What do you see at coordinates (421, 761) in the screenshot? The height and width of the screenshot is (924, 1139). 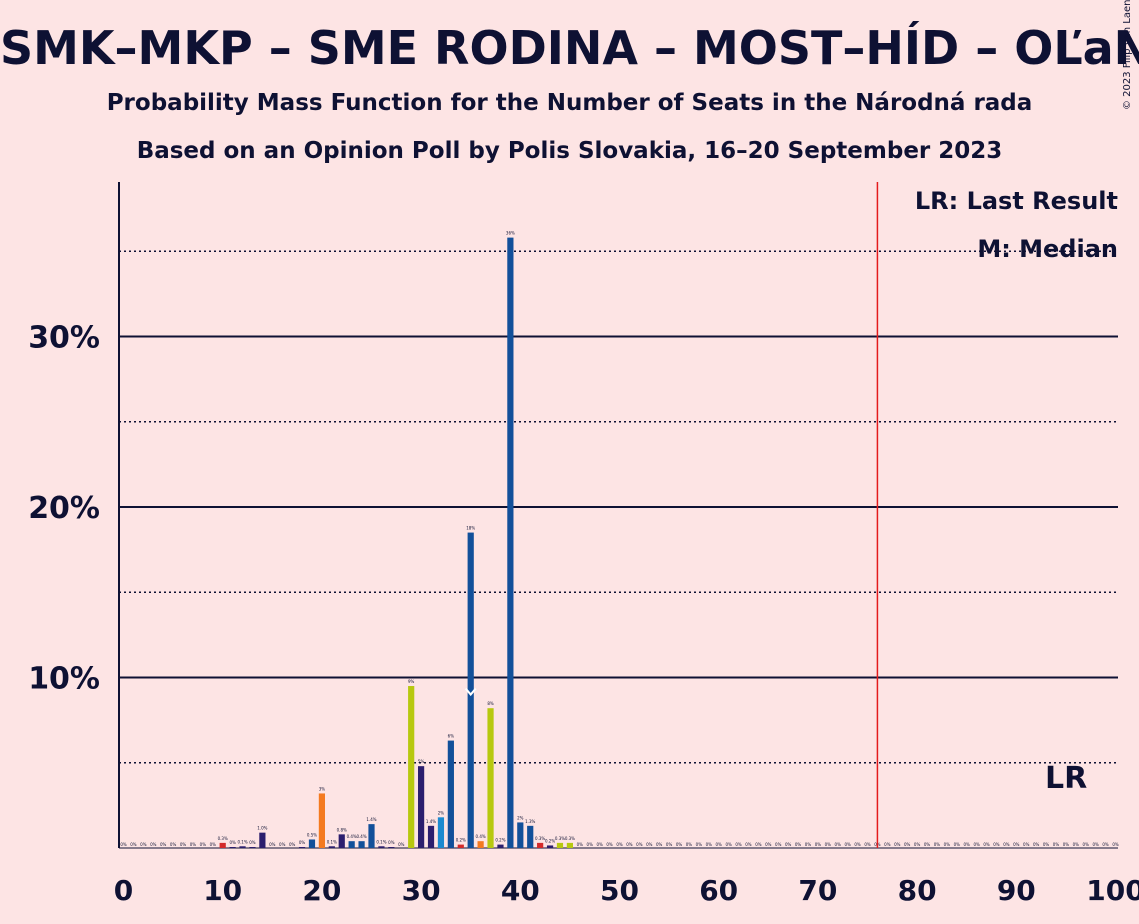 I see `data-label: 5%` at bounding box center [421, 761].